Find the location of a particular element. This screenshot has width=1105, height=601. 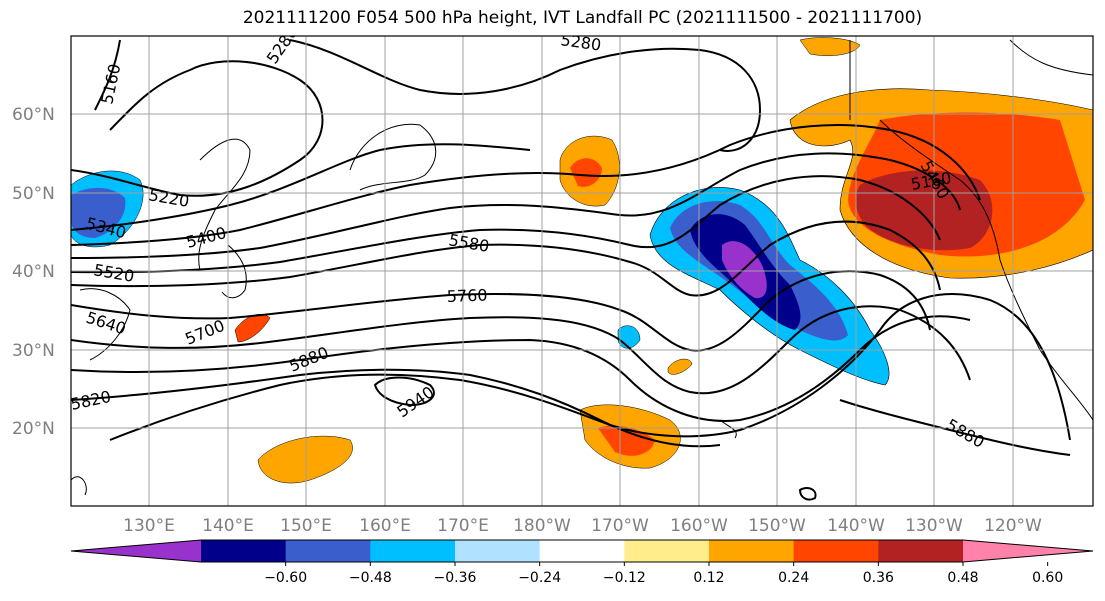

lon-label: 130°E is located at coordinates (149, 526).